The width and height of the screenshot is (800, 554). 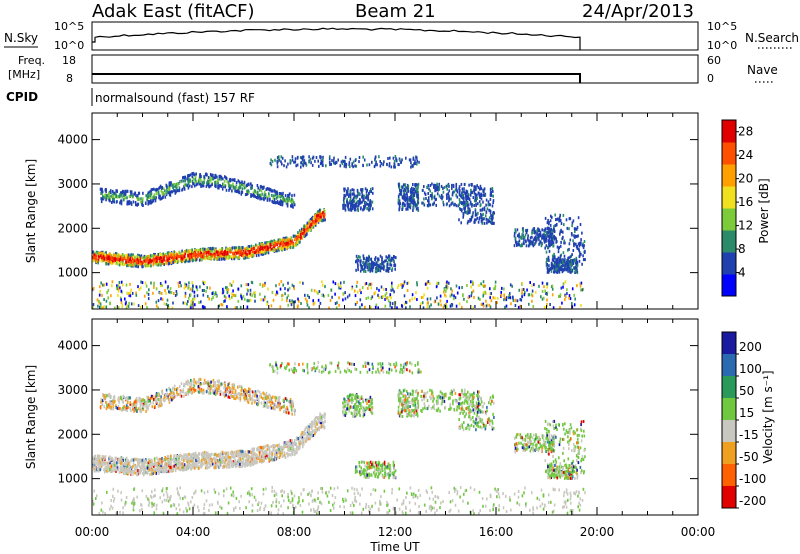 I want to click on power-colorbar-label: 8, so click(x=742, y=249).